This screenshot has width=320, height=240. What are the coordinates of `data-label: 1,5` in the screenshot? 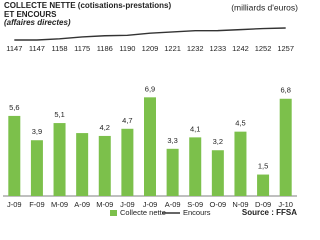 It's located at (263, 166).